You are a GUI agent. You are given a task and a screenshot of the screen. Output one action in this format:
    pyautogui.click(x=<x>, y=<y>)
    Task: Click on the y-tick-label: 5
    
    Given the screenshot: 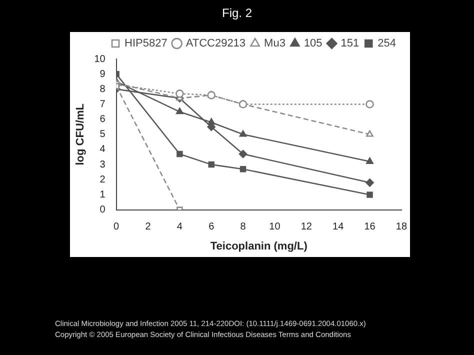 What is the action you would take?
    pyautogui.click(x=103, y=134)
    